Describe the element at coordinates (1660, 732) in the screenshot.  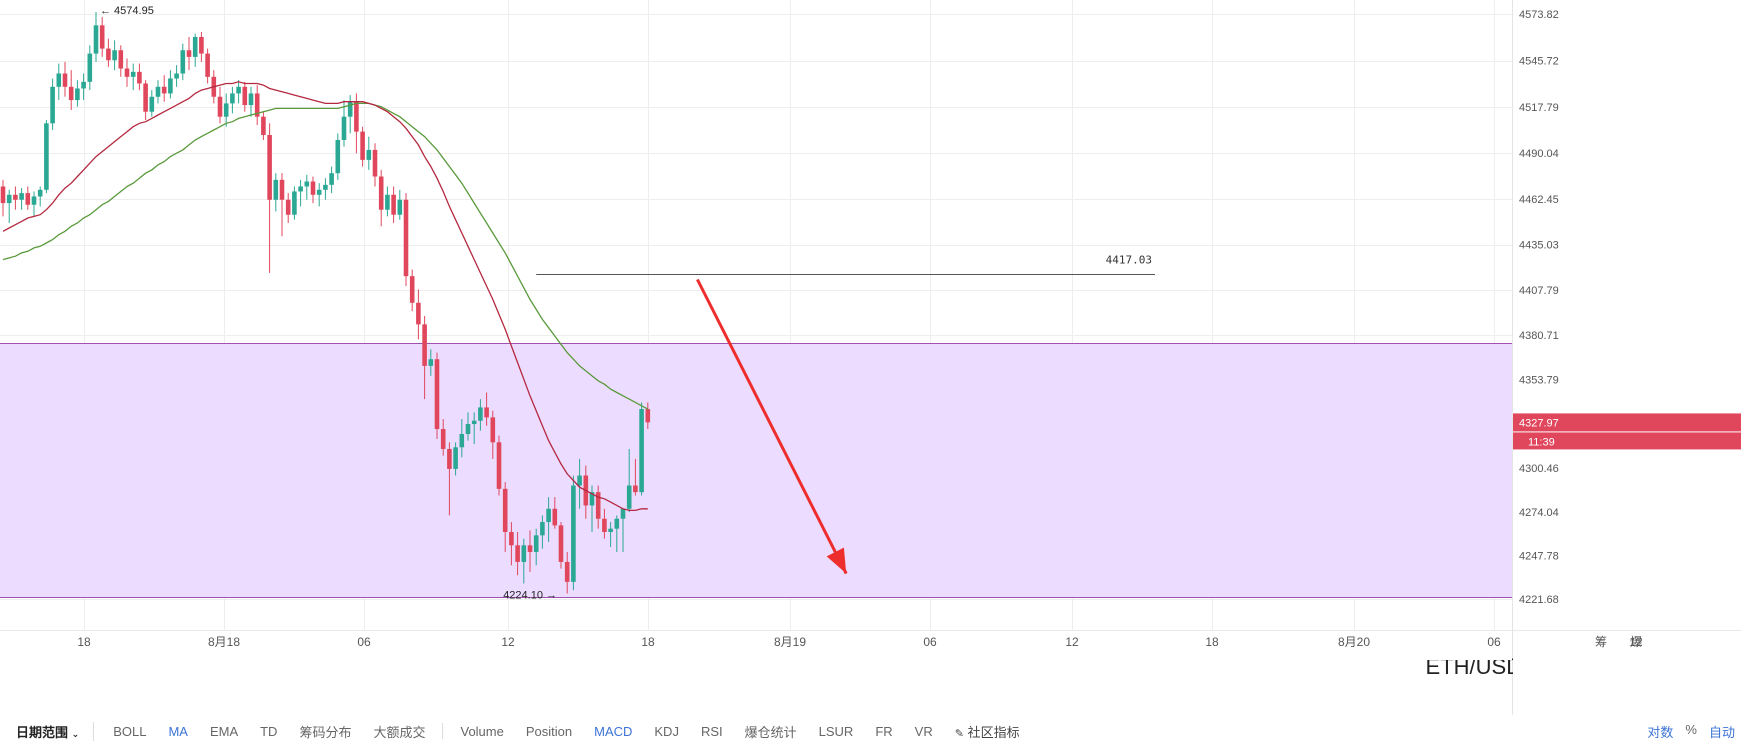
I see `log-scale-toggle: 对数` at that location.